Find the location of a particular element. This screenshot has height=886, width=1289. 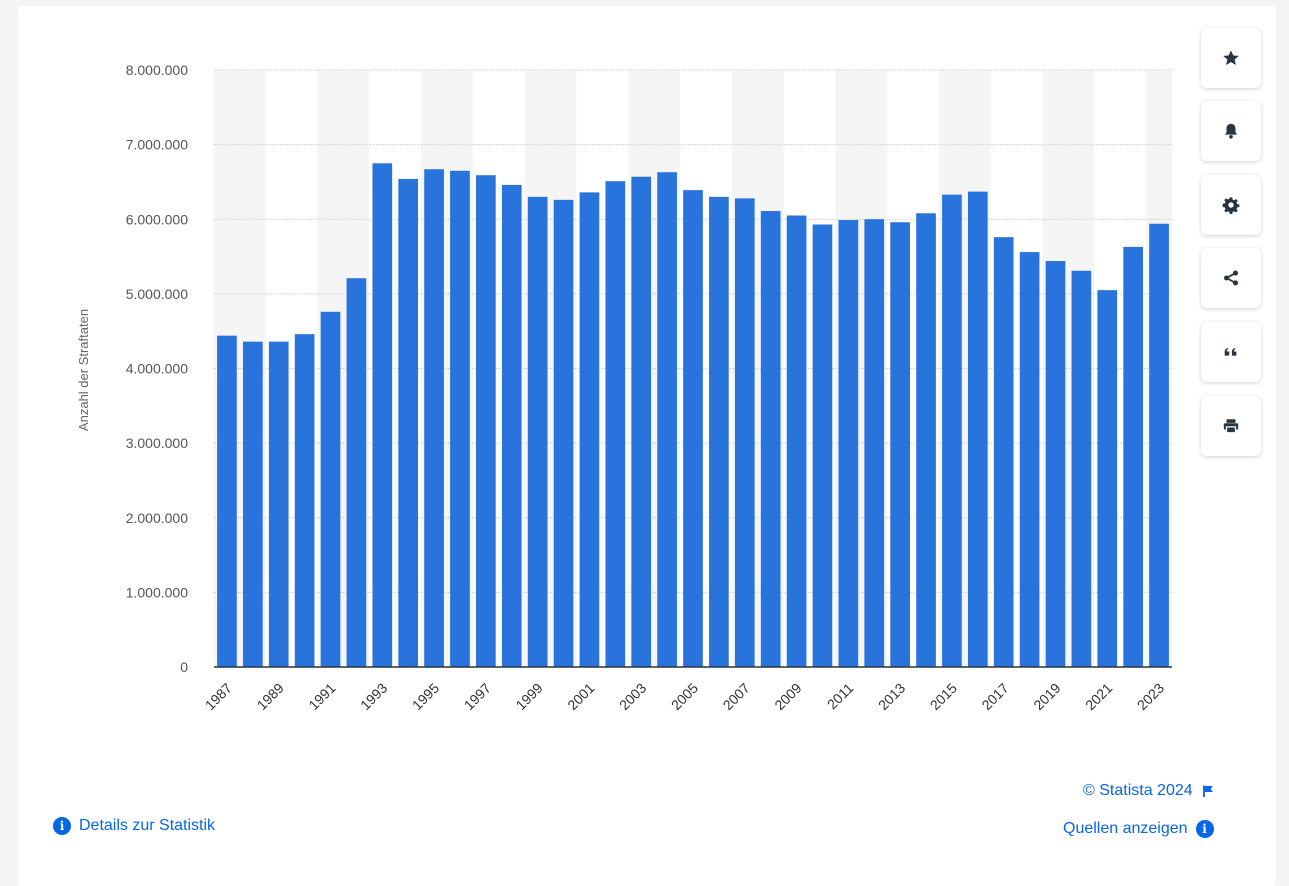

share-button is located at coordinates (1231, 278).